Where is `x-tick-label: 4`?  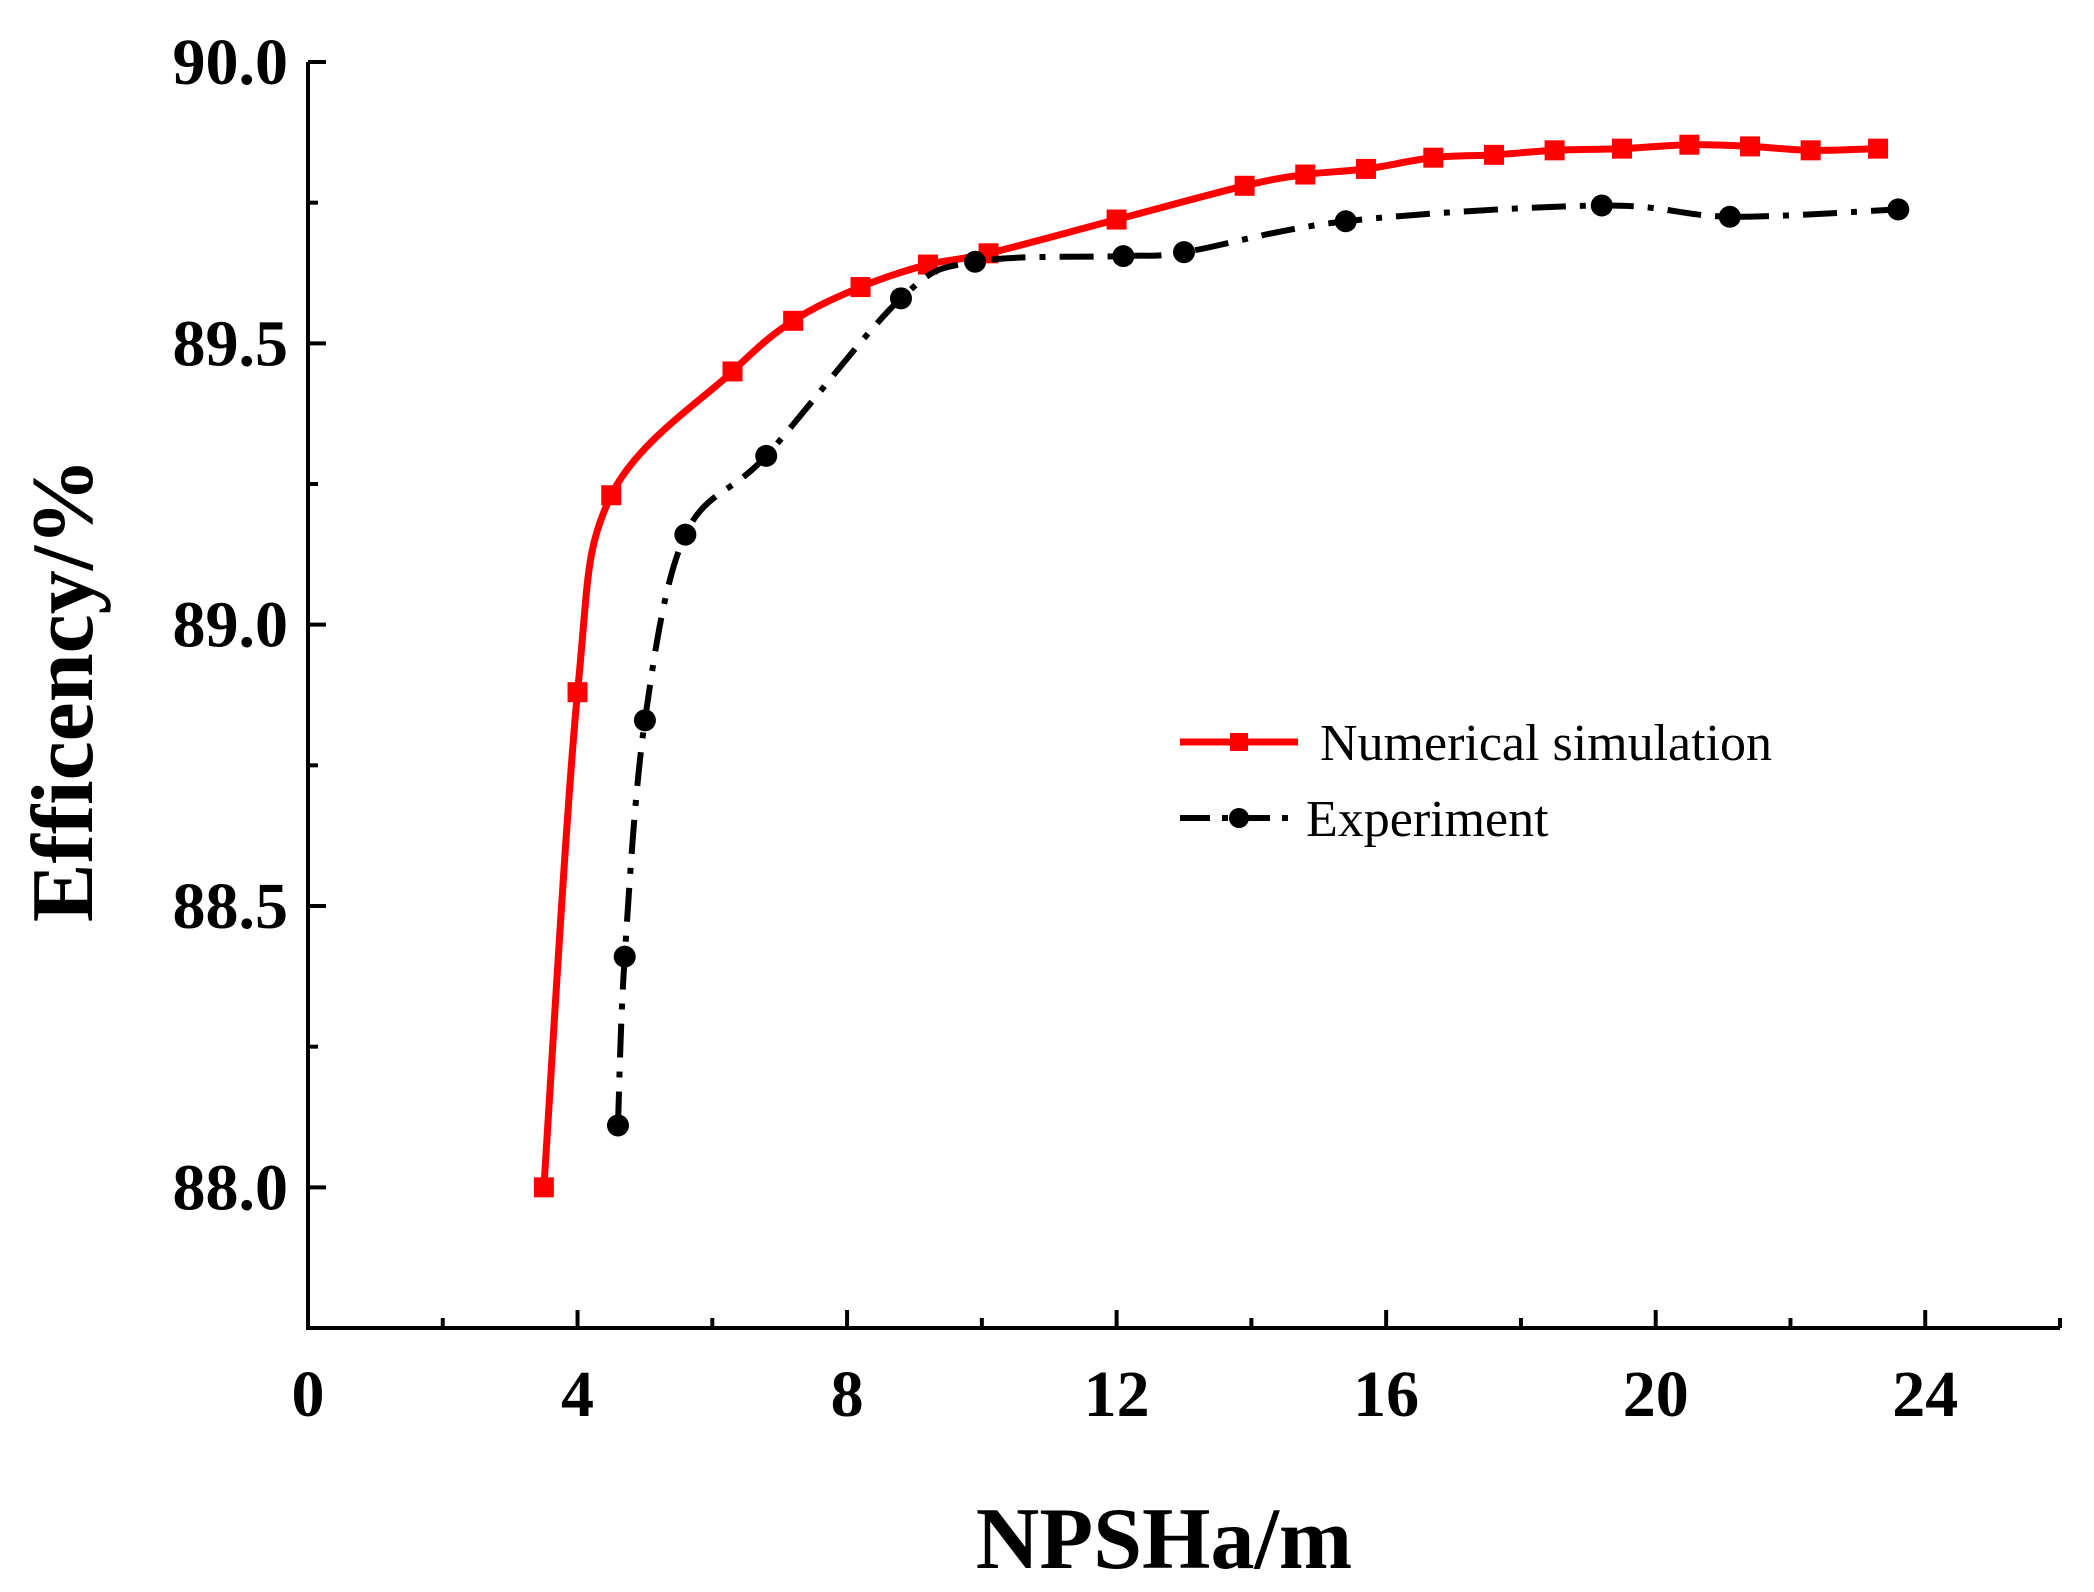
x-tick-label: 4 is located at coordinates (577, 1394).